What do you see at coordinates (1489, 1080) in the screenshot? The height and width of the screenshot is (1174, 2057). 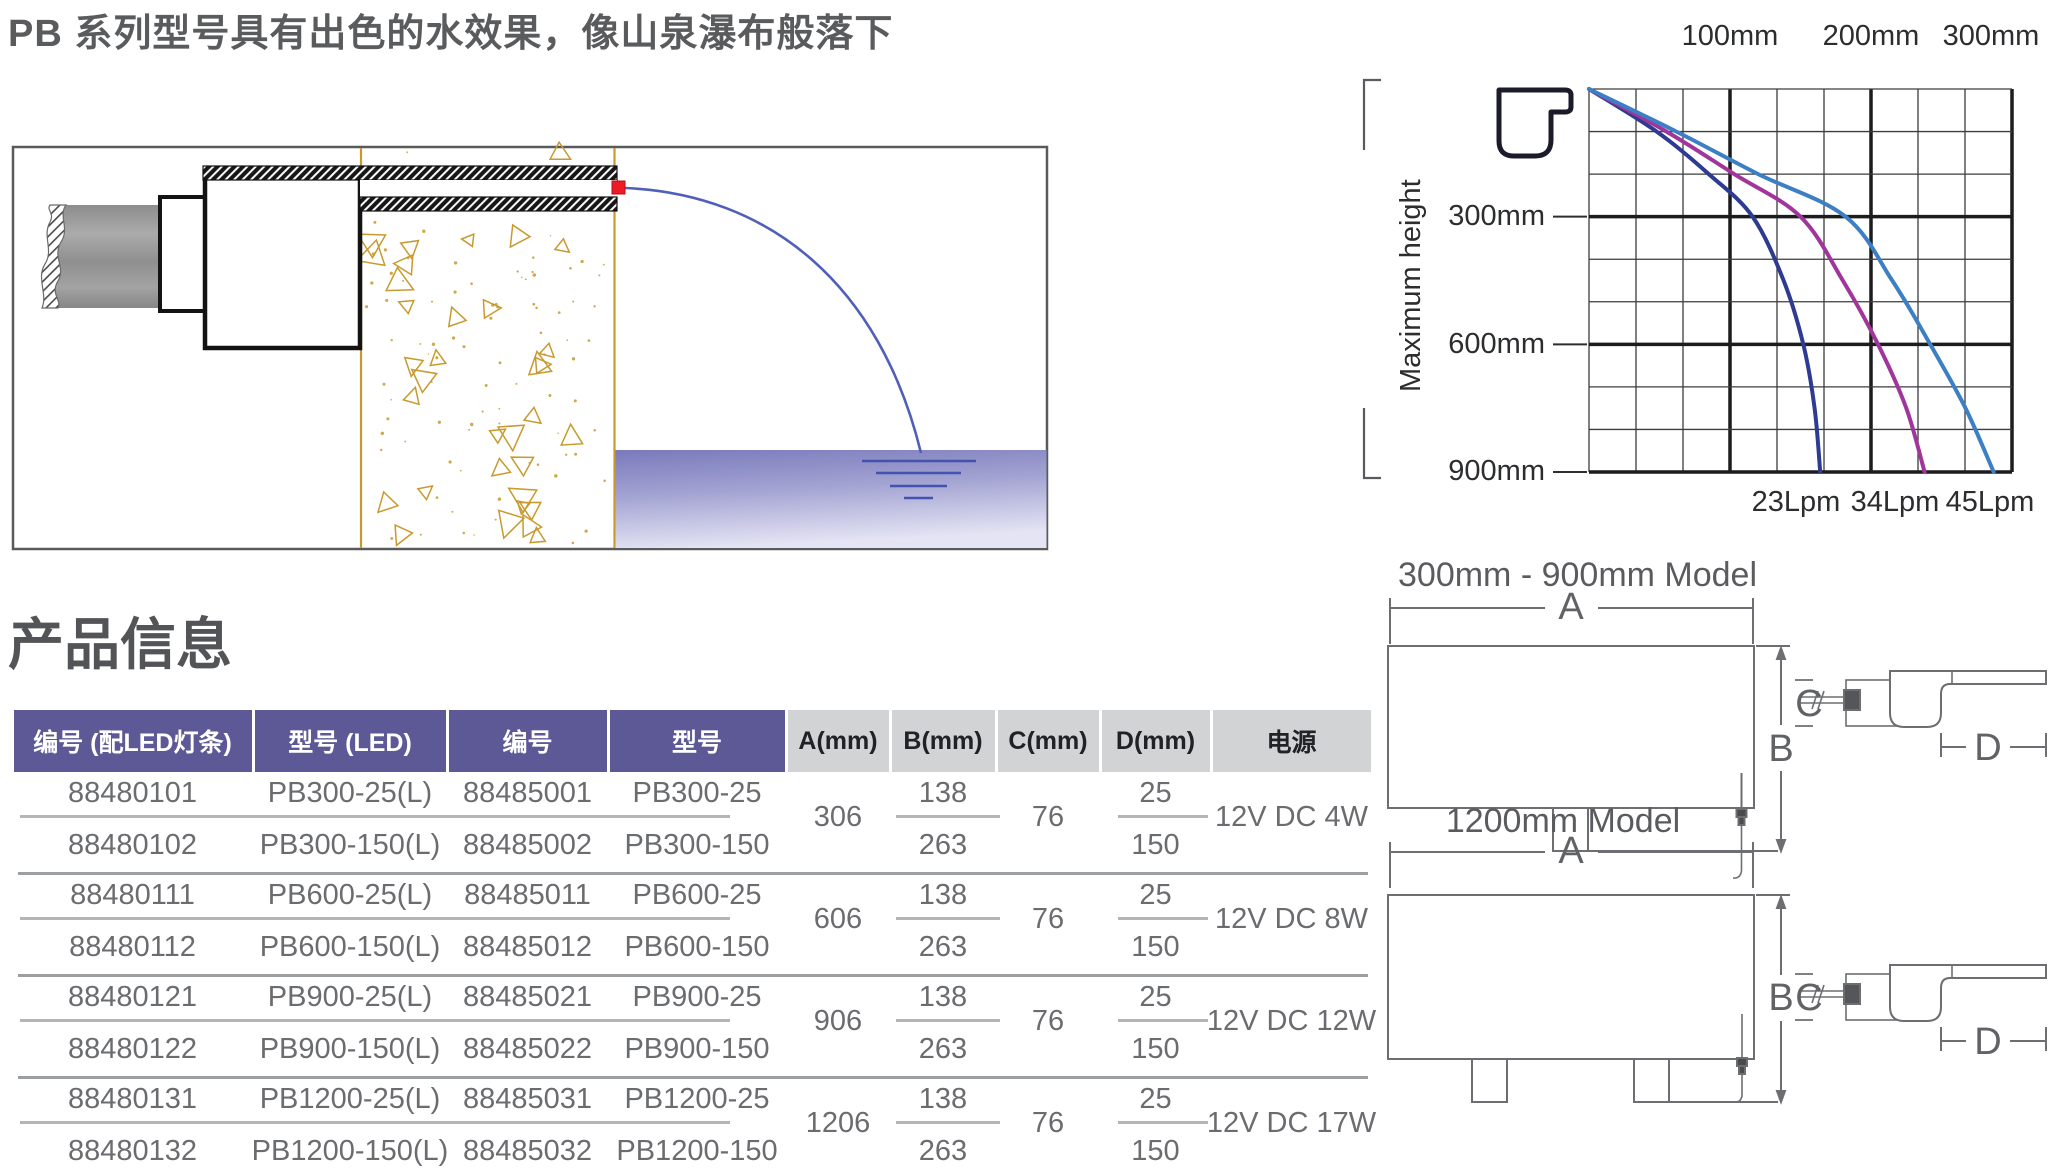 I see `model2-inlet-tab-left` at bounding box center [1489, 1080].